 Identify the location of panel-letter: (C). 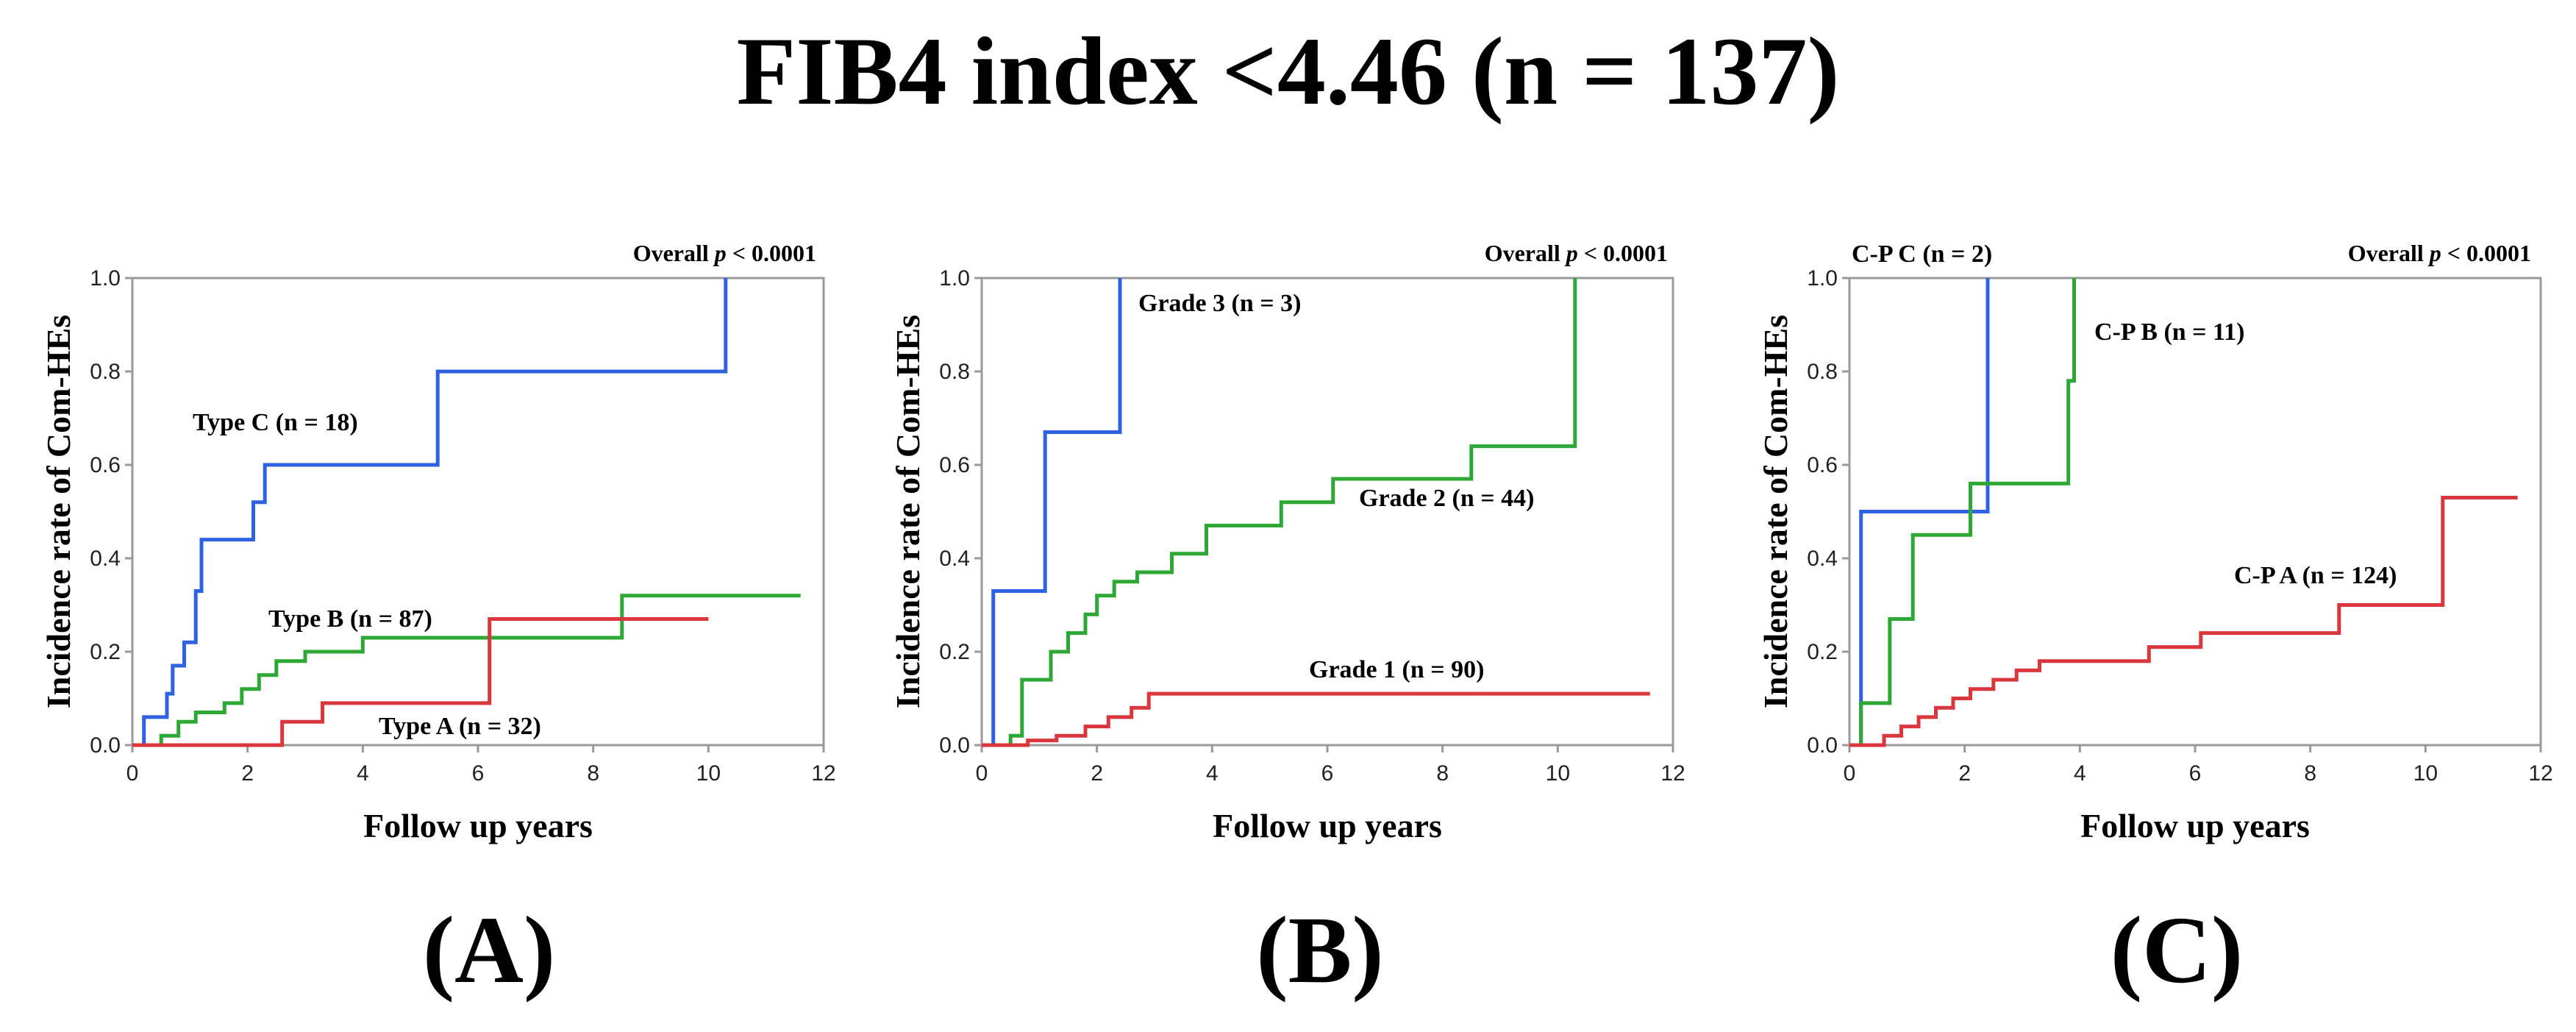
(2177, 950).